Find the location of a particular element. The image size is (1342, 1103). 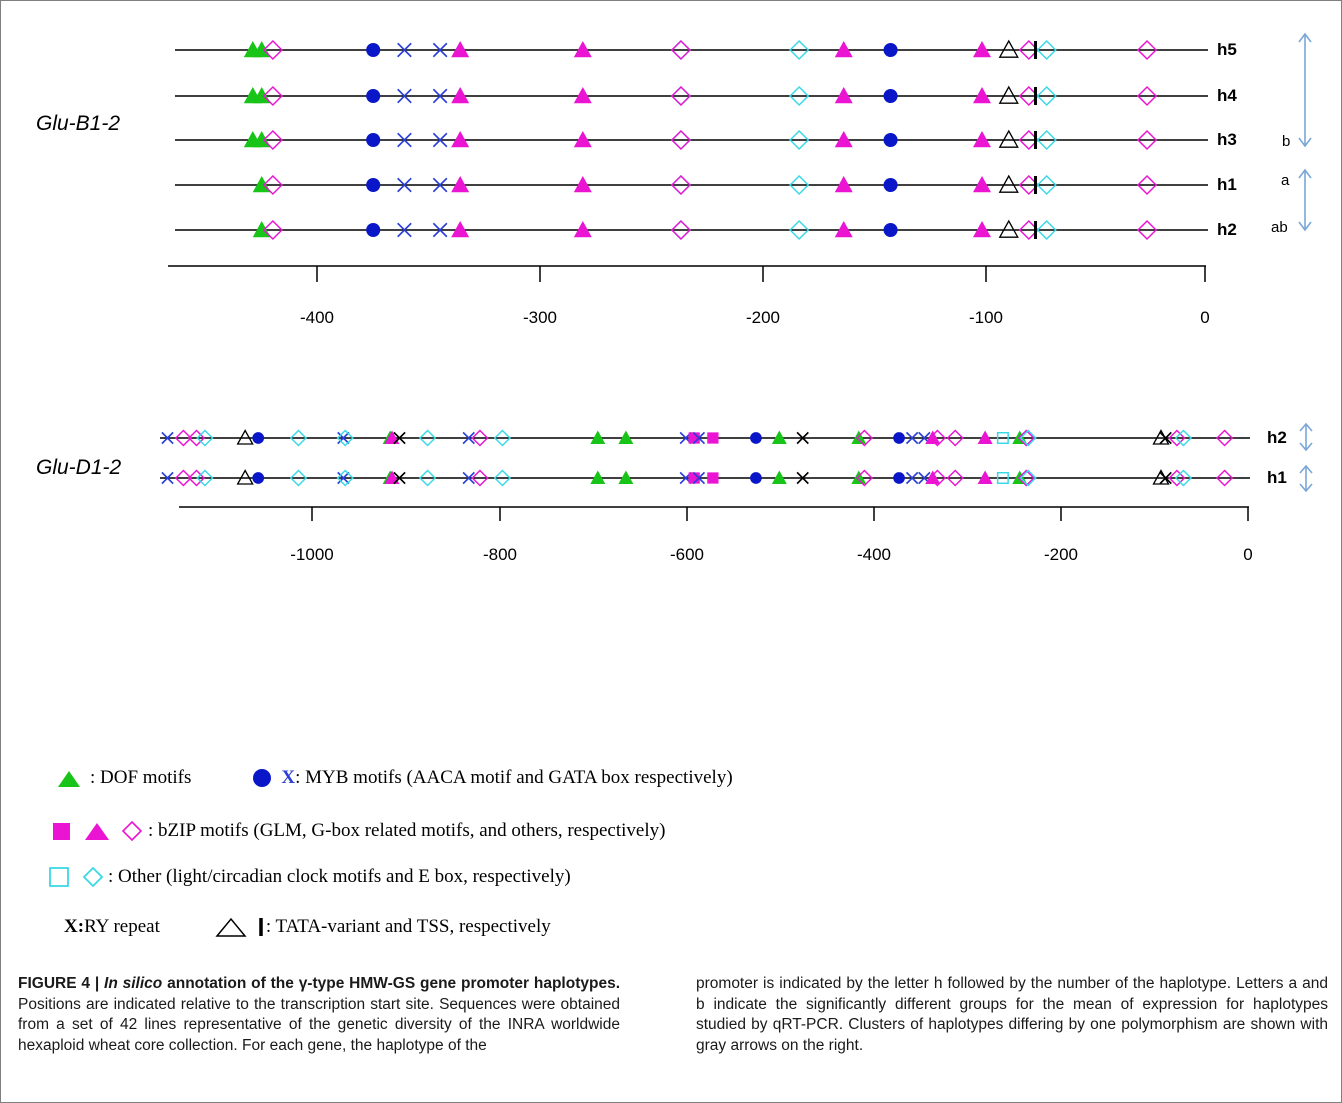

gene-label-glu-d1-2: Glu-D1-2 is located at coordinates (79, 467).